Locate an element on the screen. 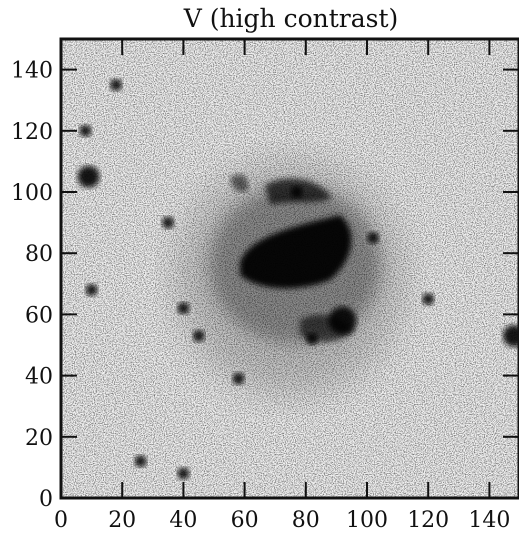 This screenshot has height=536, width=519. y-tick-label: 100 is located at coordinates (32, 193).